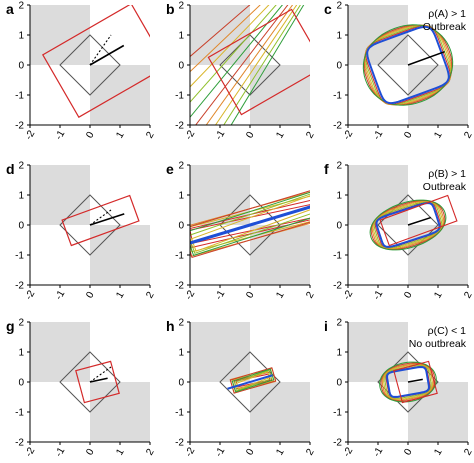 This screenshot has height=463, width=474. I want to click on spectral-radius-label: ρ(C) < 1, so click(447, 331).